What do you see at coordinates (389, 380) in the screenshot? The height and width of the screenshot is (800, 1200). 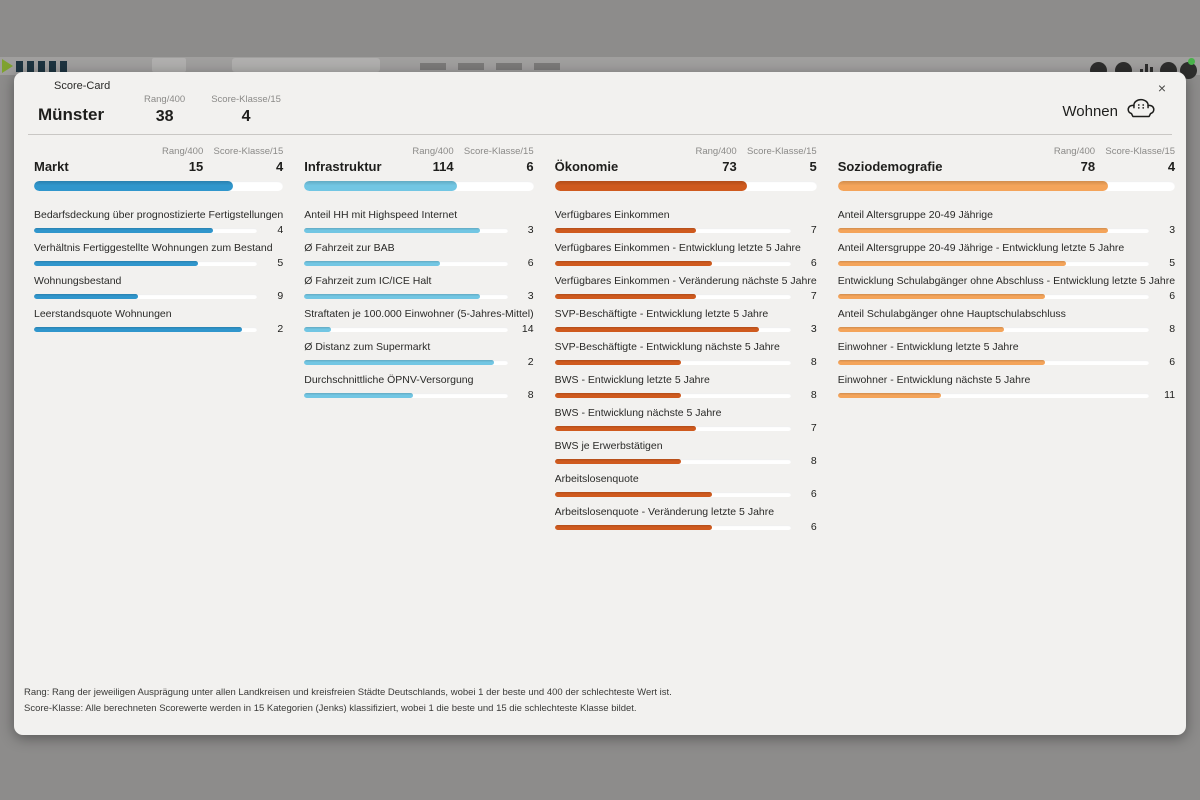 I see `indicator-label: Durchschnittliche ÖPNV-Versorgung` at bounding box center [389, 380].